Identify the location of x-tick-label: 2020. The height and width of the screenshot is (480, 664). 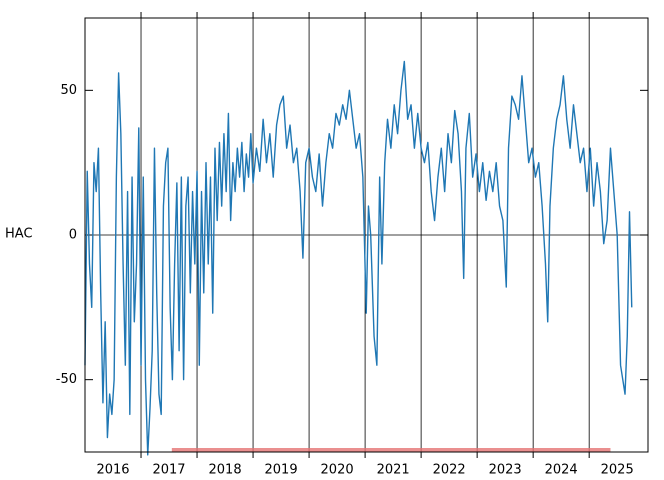
(337, 470).